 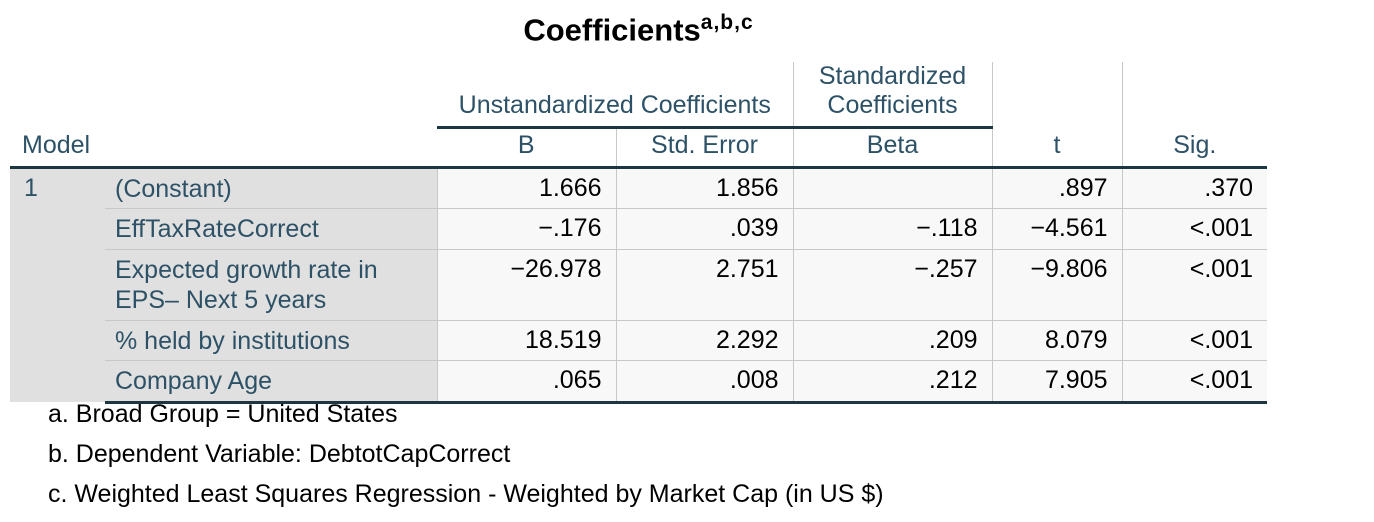 I want to click on t-value-cell: 8.079, so click(x=1057, y=340).